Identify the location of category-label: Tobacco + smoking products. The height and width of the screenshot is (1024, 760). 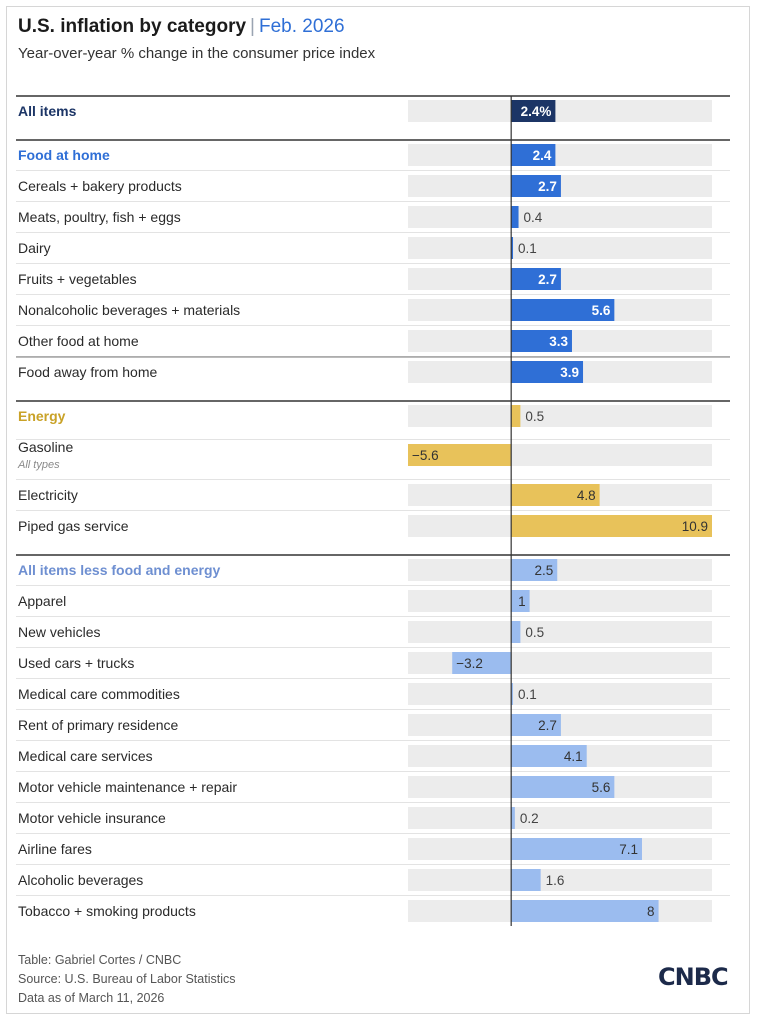
(107, 911).